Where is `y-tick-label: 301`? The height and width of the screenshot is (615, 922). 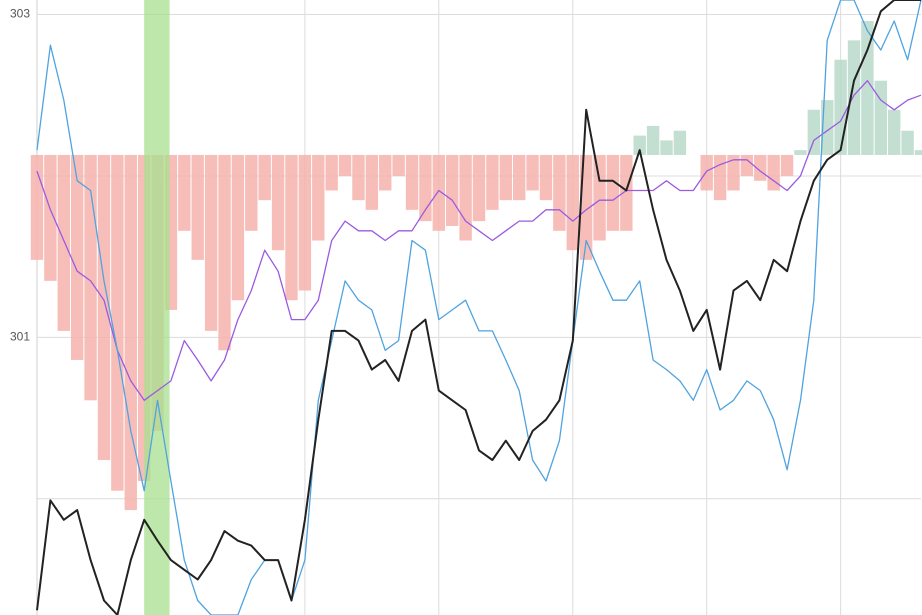
y-tick-label: 301 is located at coordinates (20, 337).